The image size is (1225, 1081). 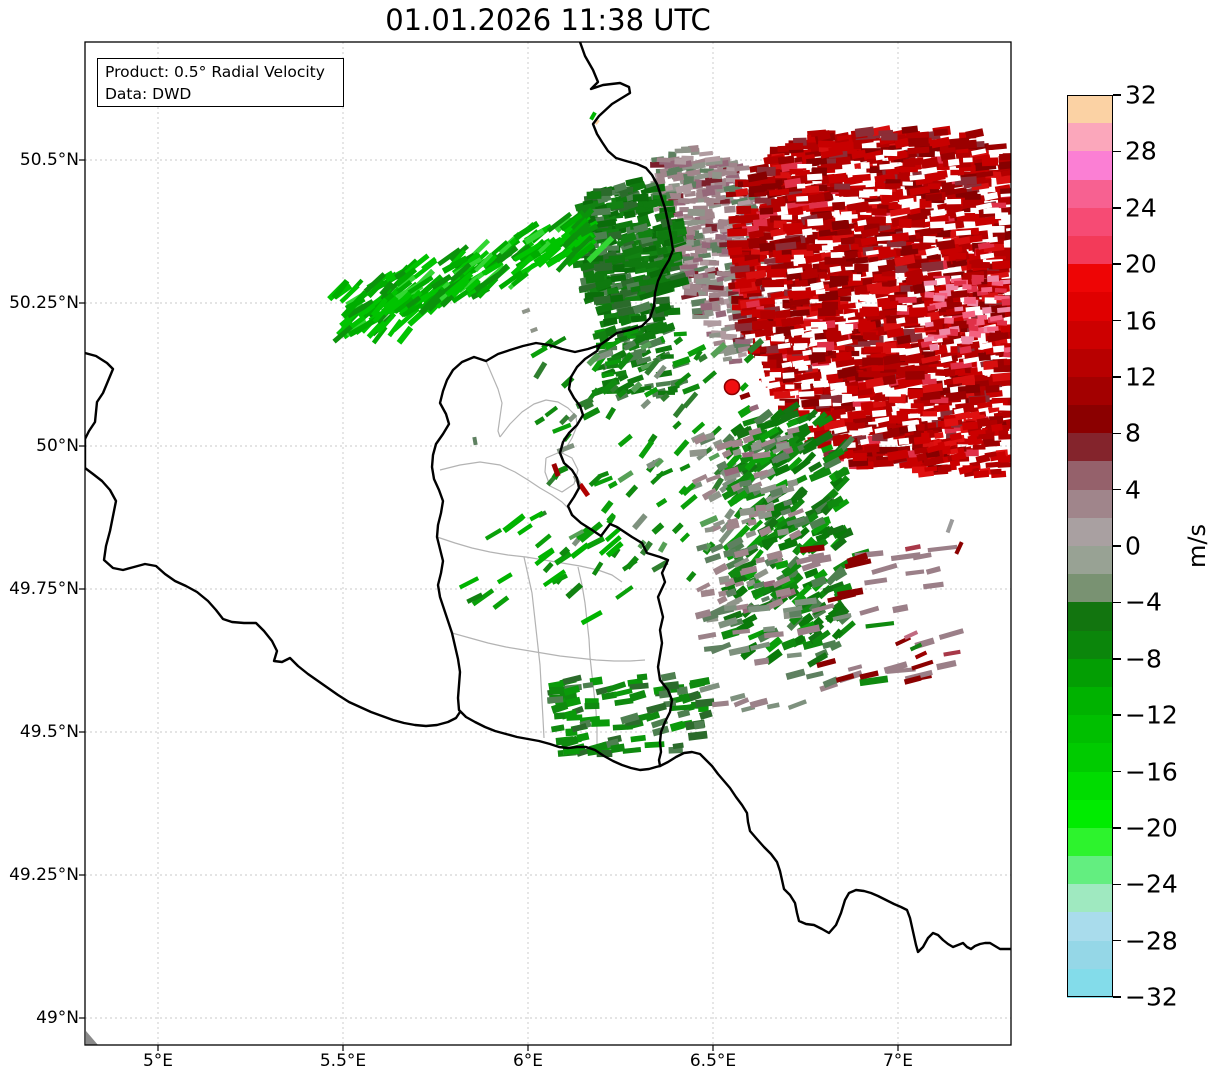 What do you see at coordinates (747, 524) in the screenshot?
I see `gray-tongue` at bounding box center [747, 524].